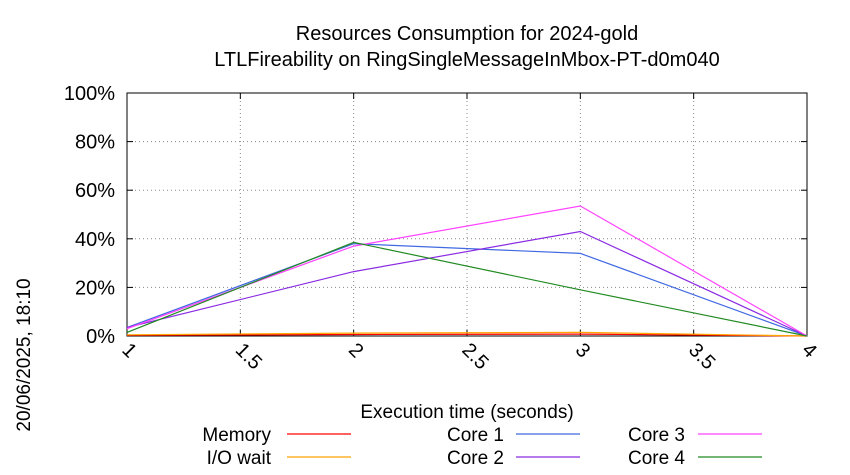 The height and width of the screenshot is (475, 850). What do you see at coordinates (582, 350) in the screenshot?
I see `x-tick-label: 3` at bounding box center [582, 350].